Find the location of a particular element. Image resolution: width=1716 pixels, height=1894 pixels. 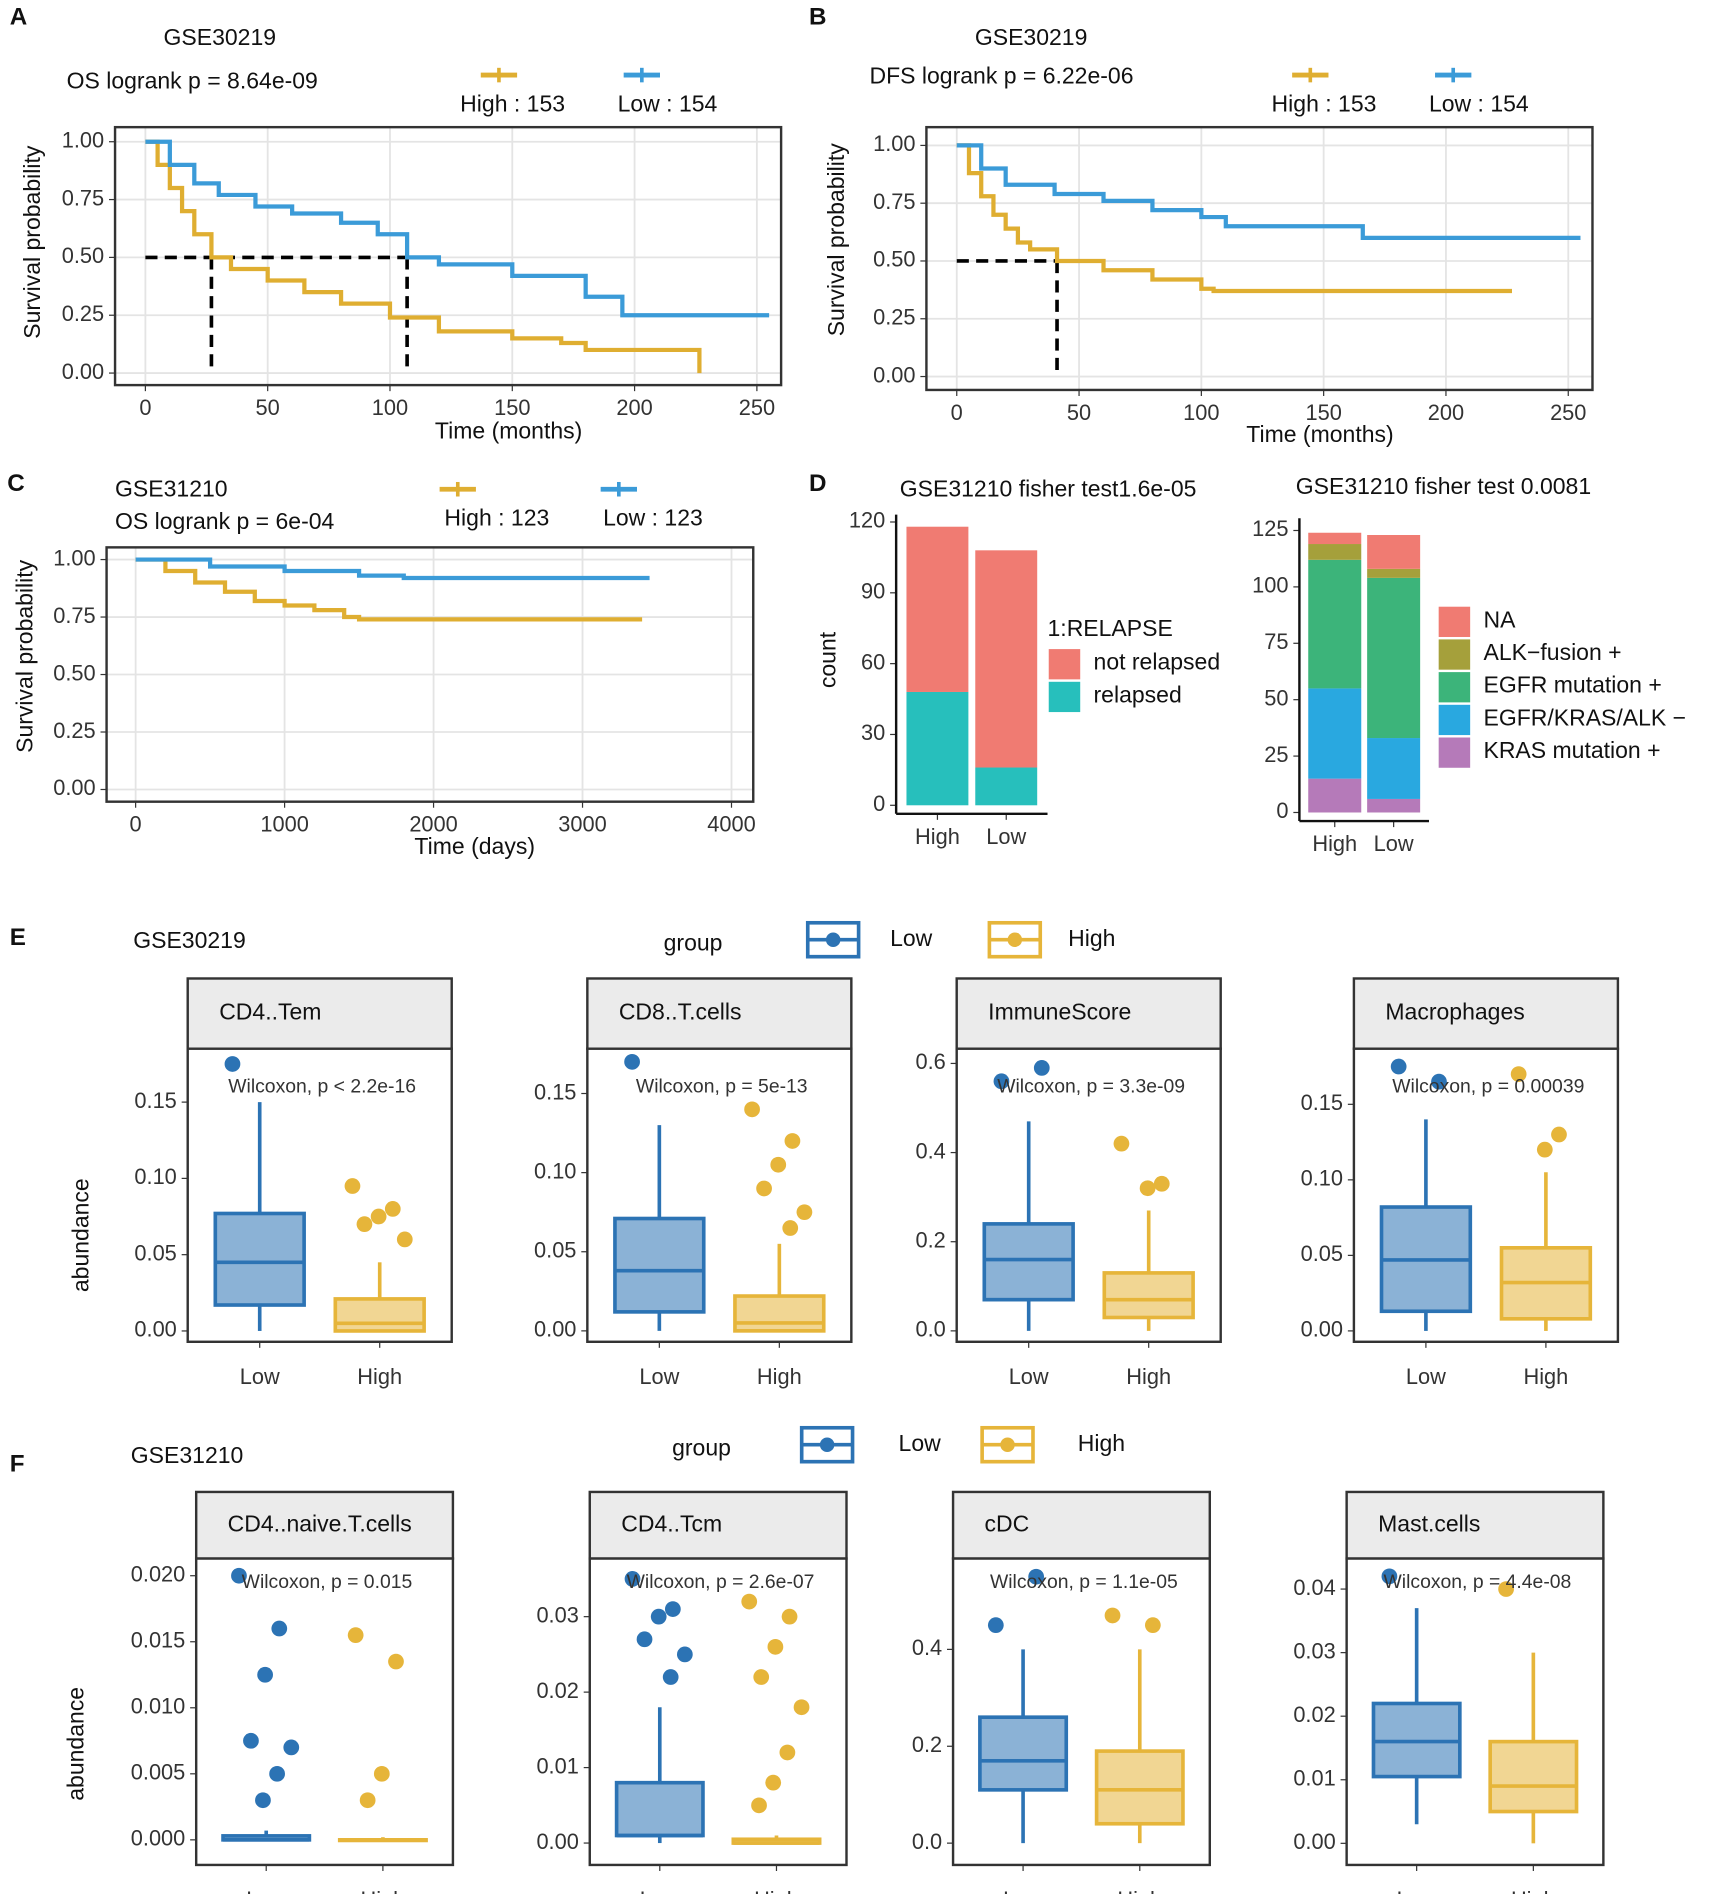

panel-label: A is located at coordinates (18, 17).